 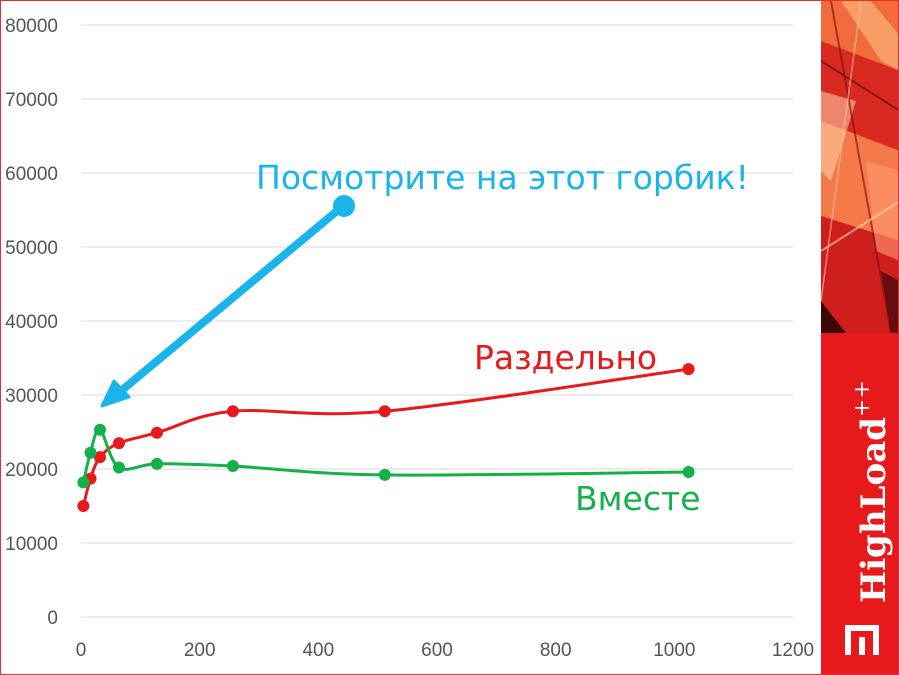 I want to click on y-tick-label-3: 30000, so click(x=31, y=396).